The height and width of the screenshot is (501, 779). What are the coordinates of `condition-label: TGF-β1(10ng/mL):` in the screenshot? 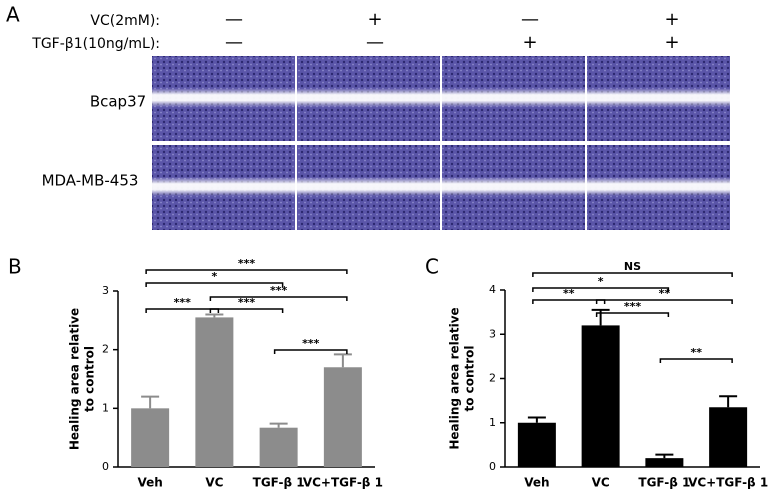 It's located at (95, 44).